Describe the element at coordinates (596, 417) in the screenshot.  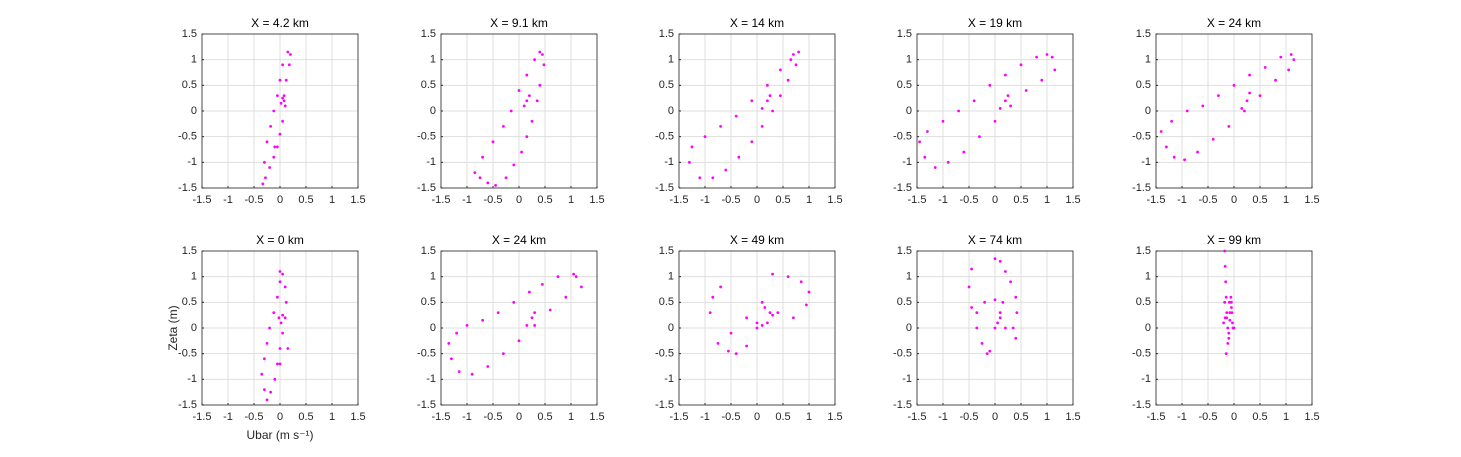
I see `x-tick-label: 1.5` at that location.